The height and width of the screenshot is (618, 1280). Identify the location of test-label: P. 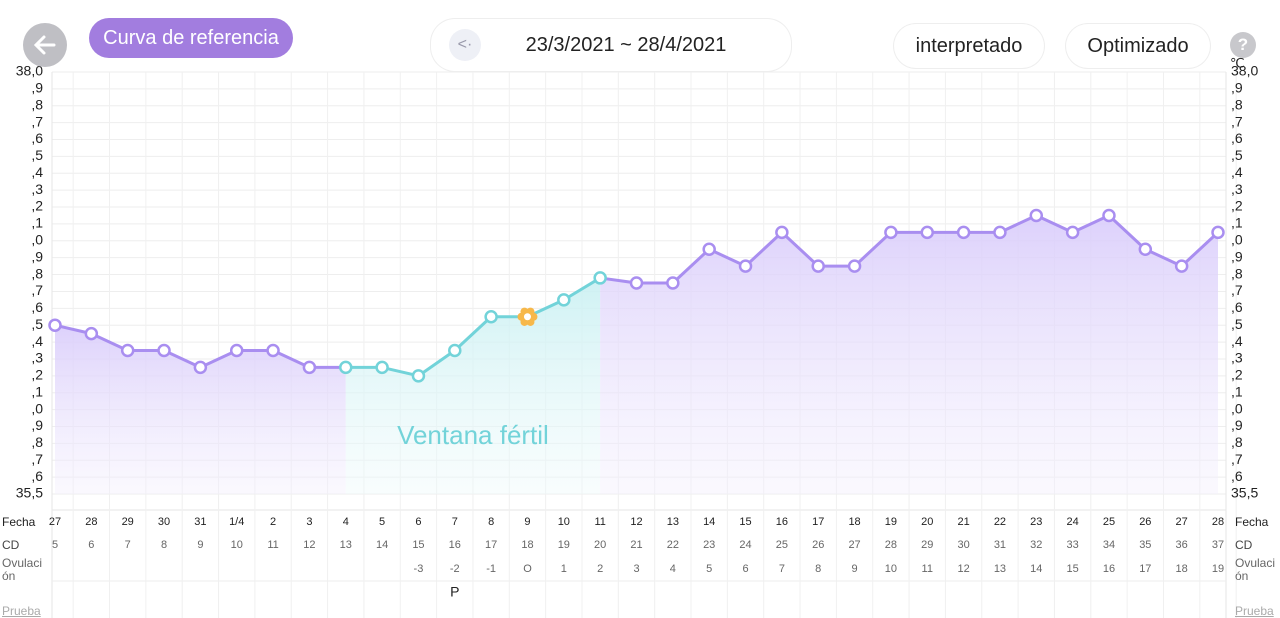
(454, 592).